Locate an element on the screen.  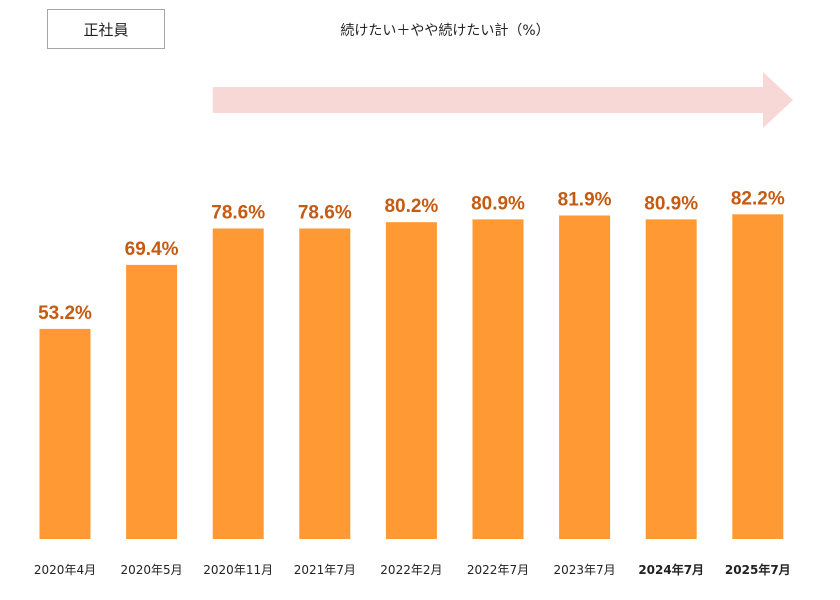
data-label: 82.2% is located at coordinates (758, 198).